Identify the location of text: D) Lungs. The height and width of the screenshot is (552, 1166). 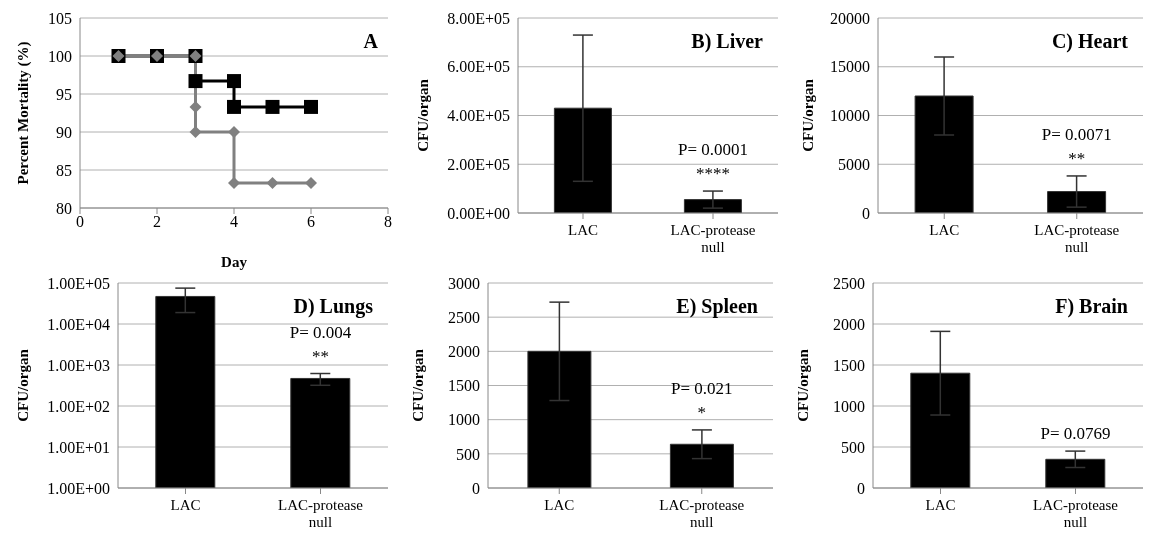
(333, 306).